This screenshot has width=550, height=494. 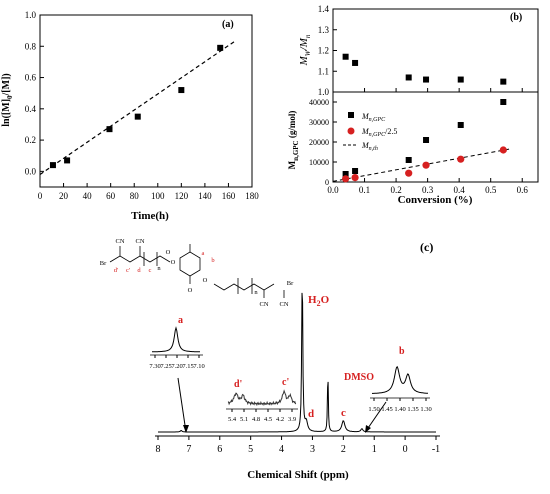 What do you see at coordinates (88, 196) in the screenshot?
I see `a-xtick-label: 40` at bounding box center [88, 196].